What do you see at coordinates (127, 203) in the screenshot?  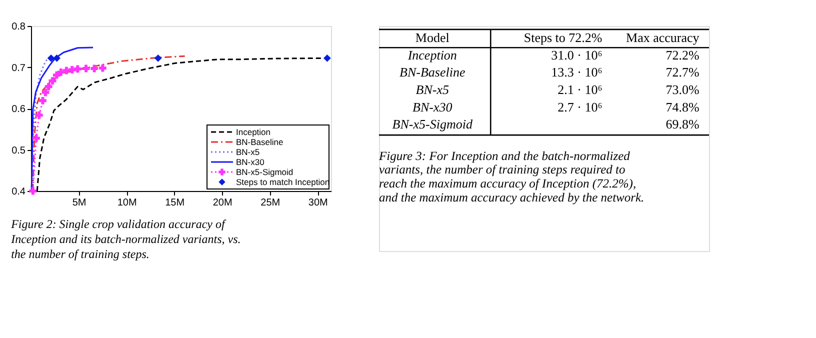 I see `x-tick-label: 10M` at bounding box center [127, 203].